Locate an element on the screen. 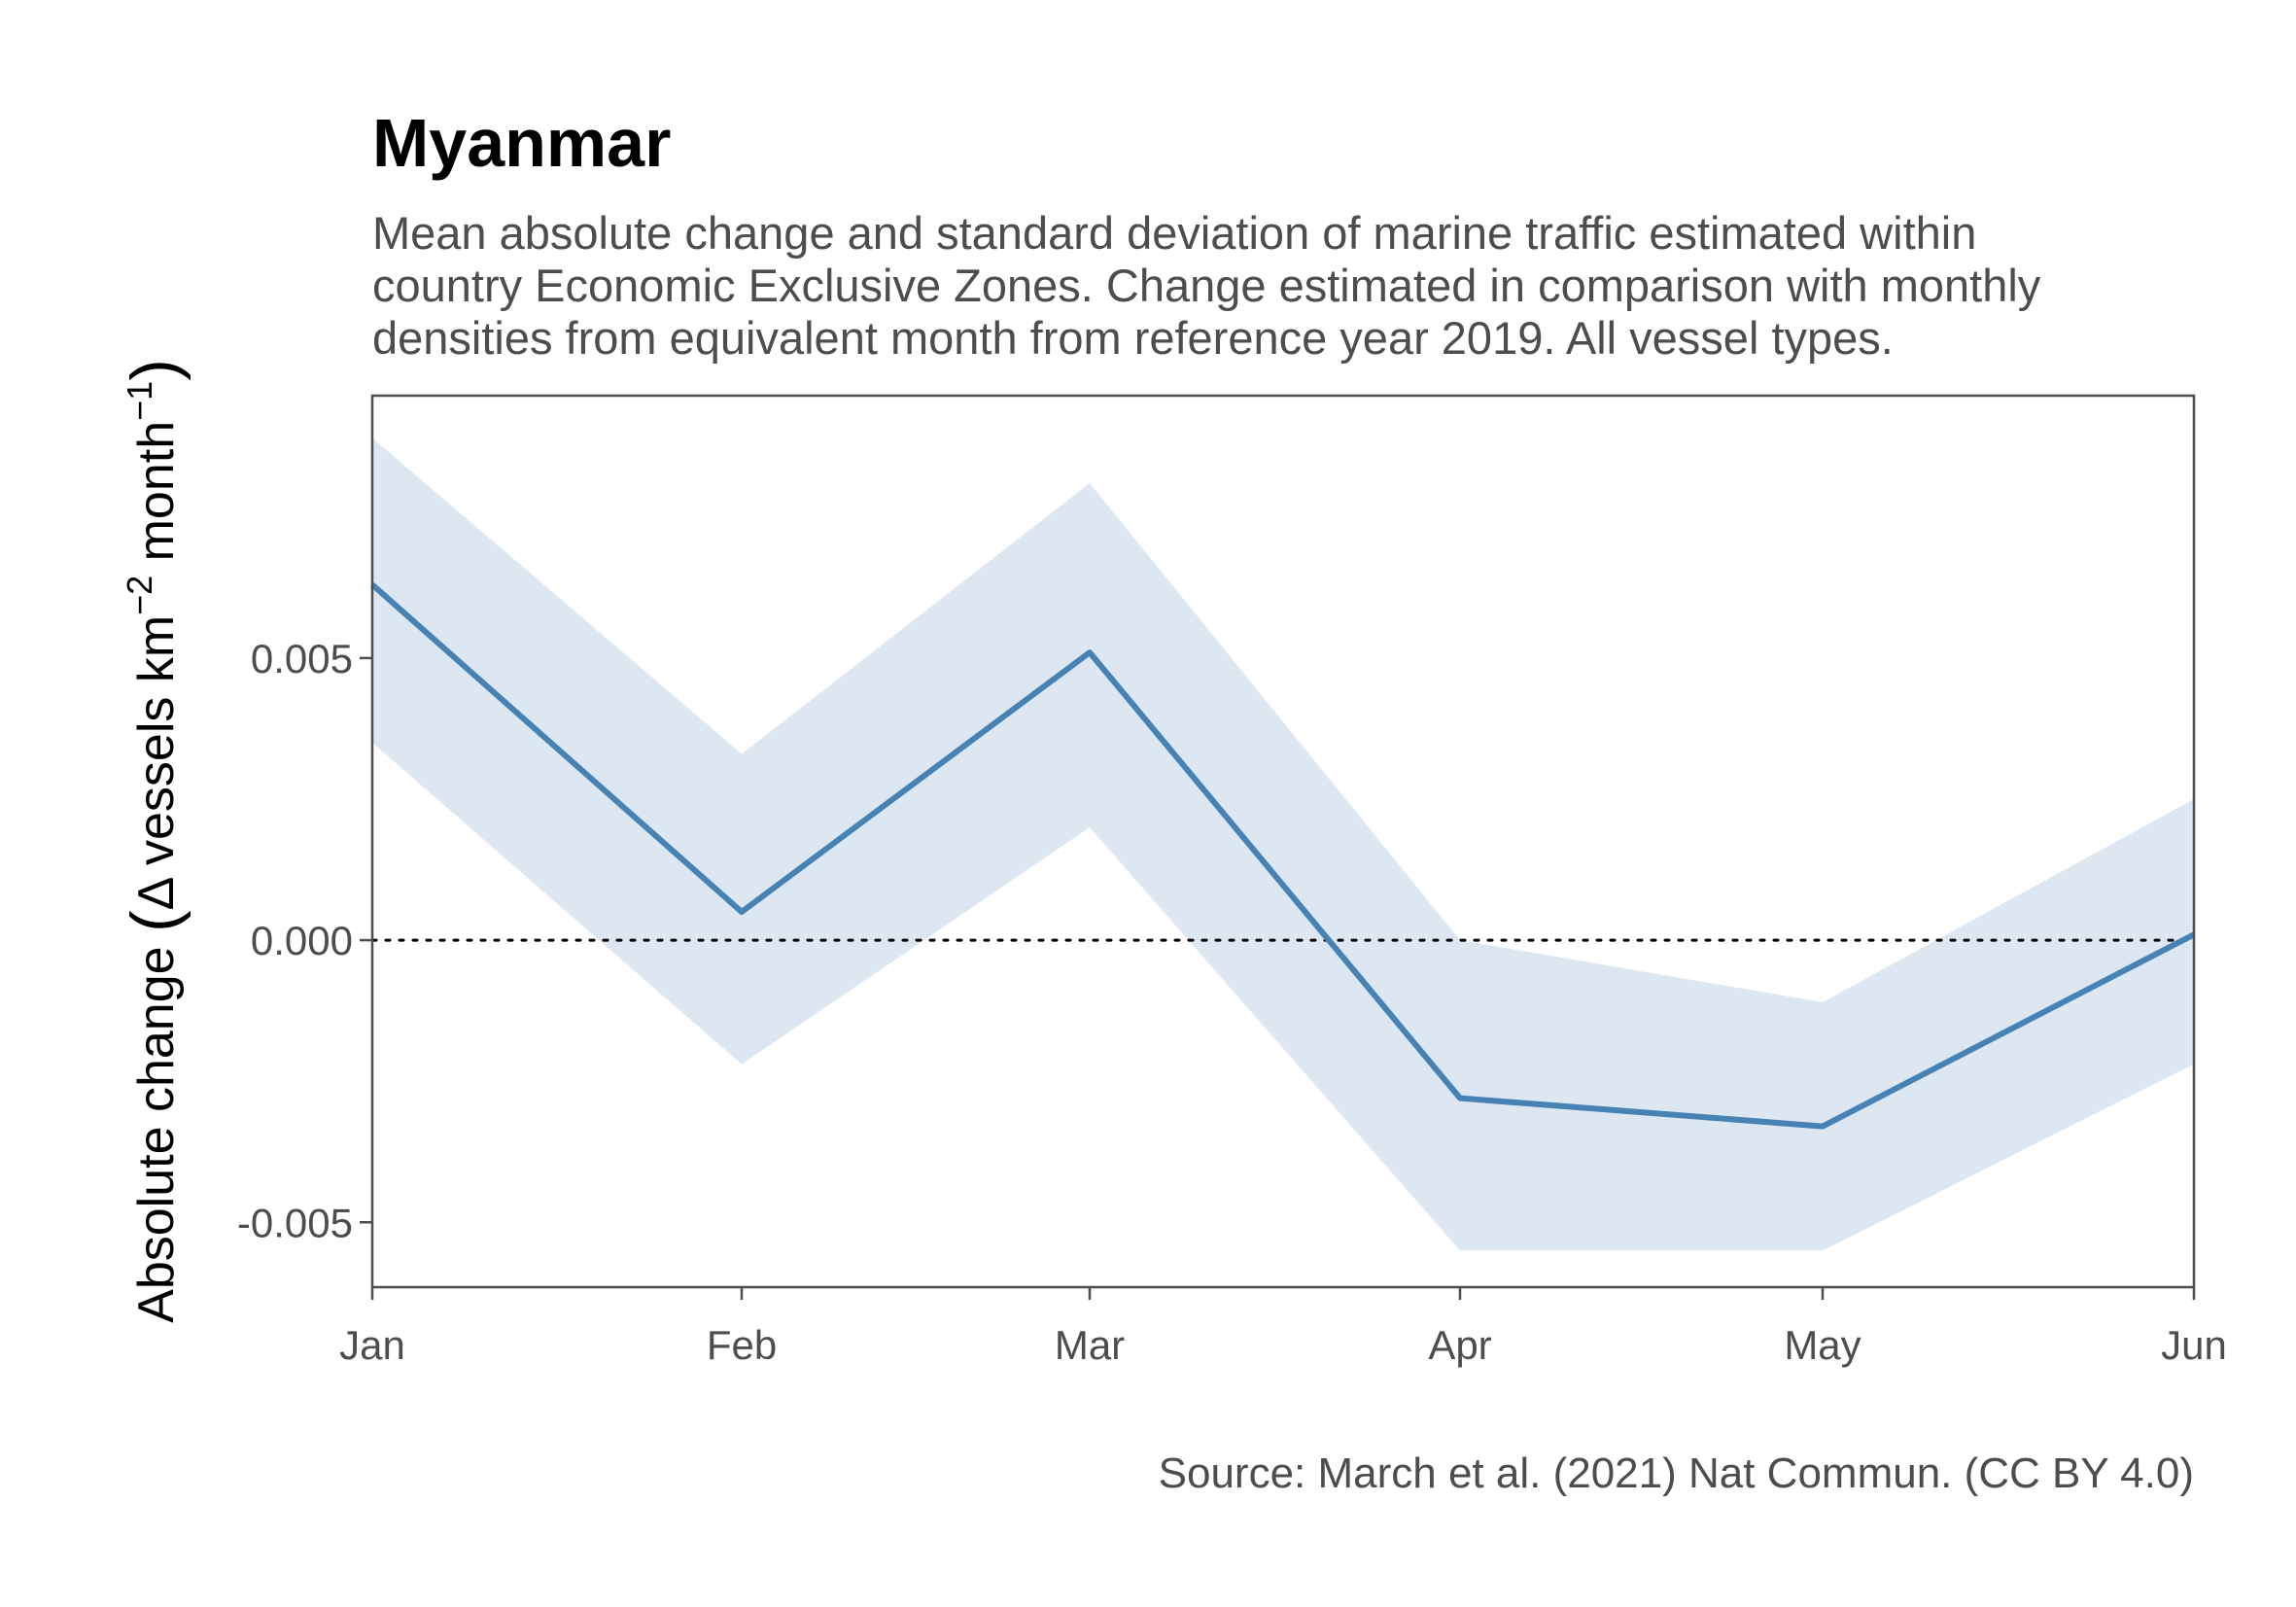 The width and height of the screenshot is (2296, 1607). y-axis-title-prefix: Absolute change is located at coordinates (156, 1127).